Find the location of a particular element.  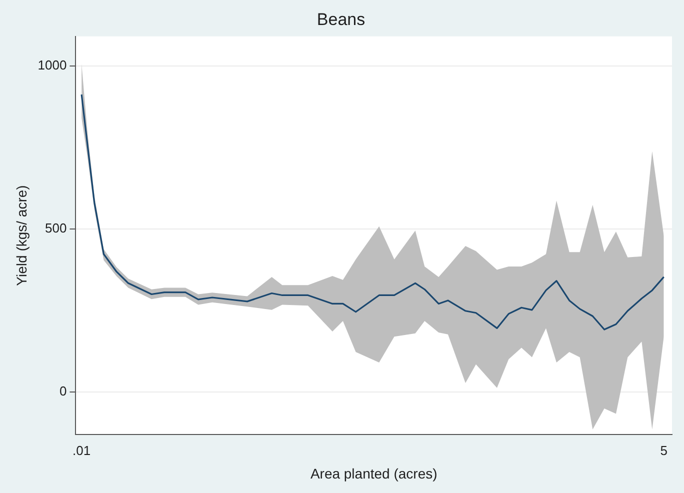

y-tick-label: 1000 is located at coordinates (52, 64).